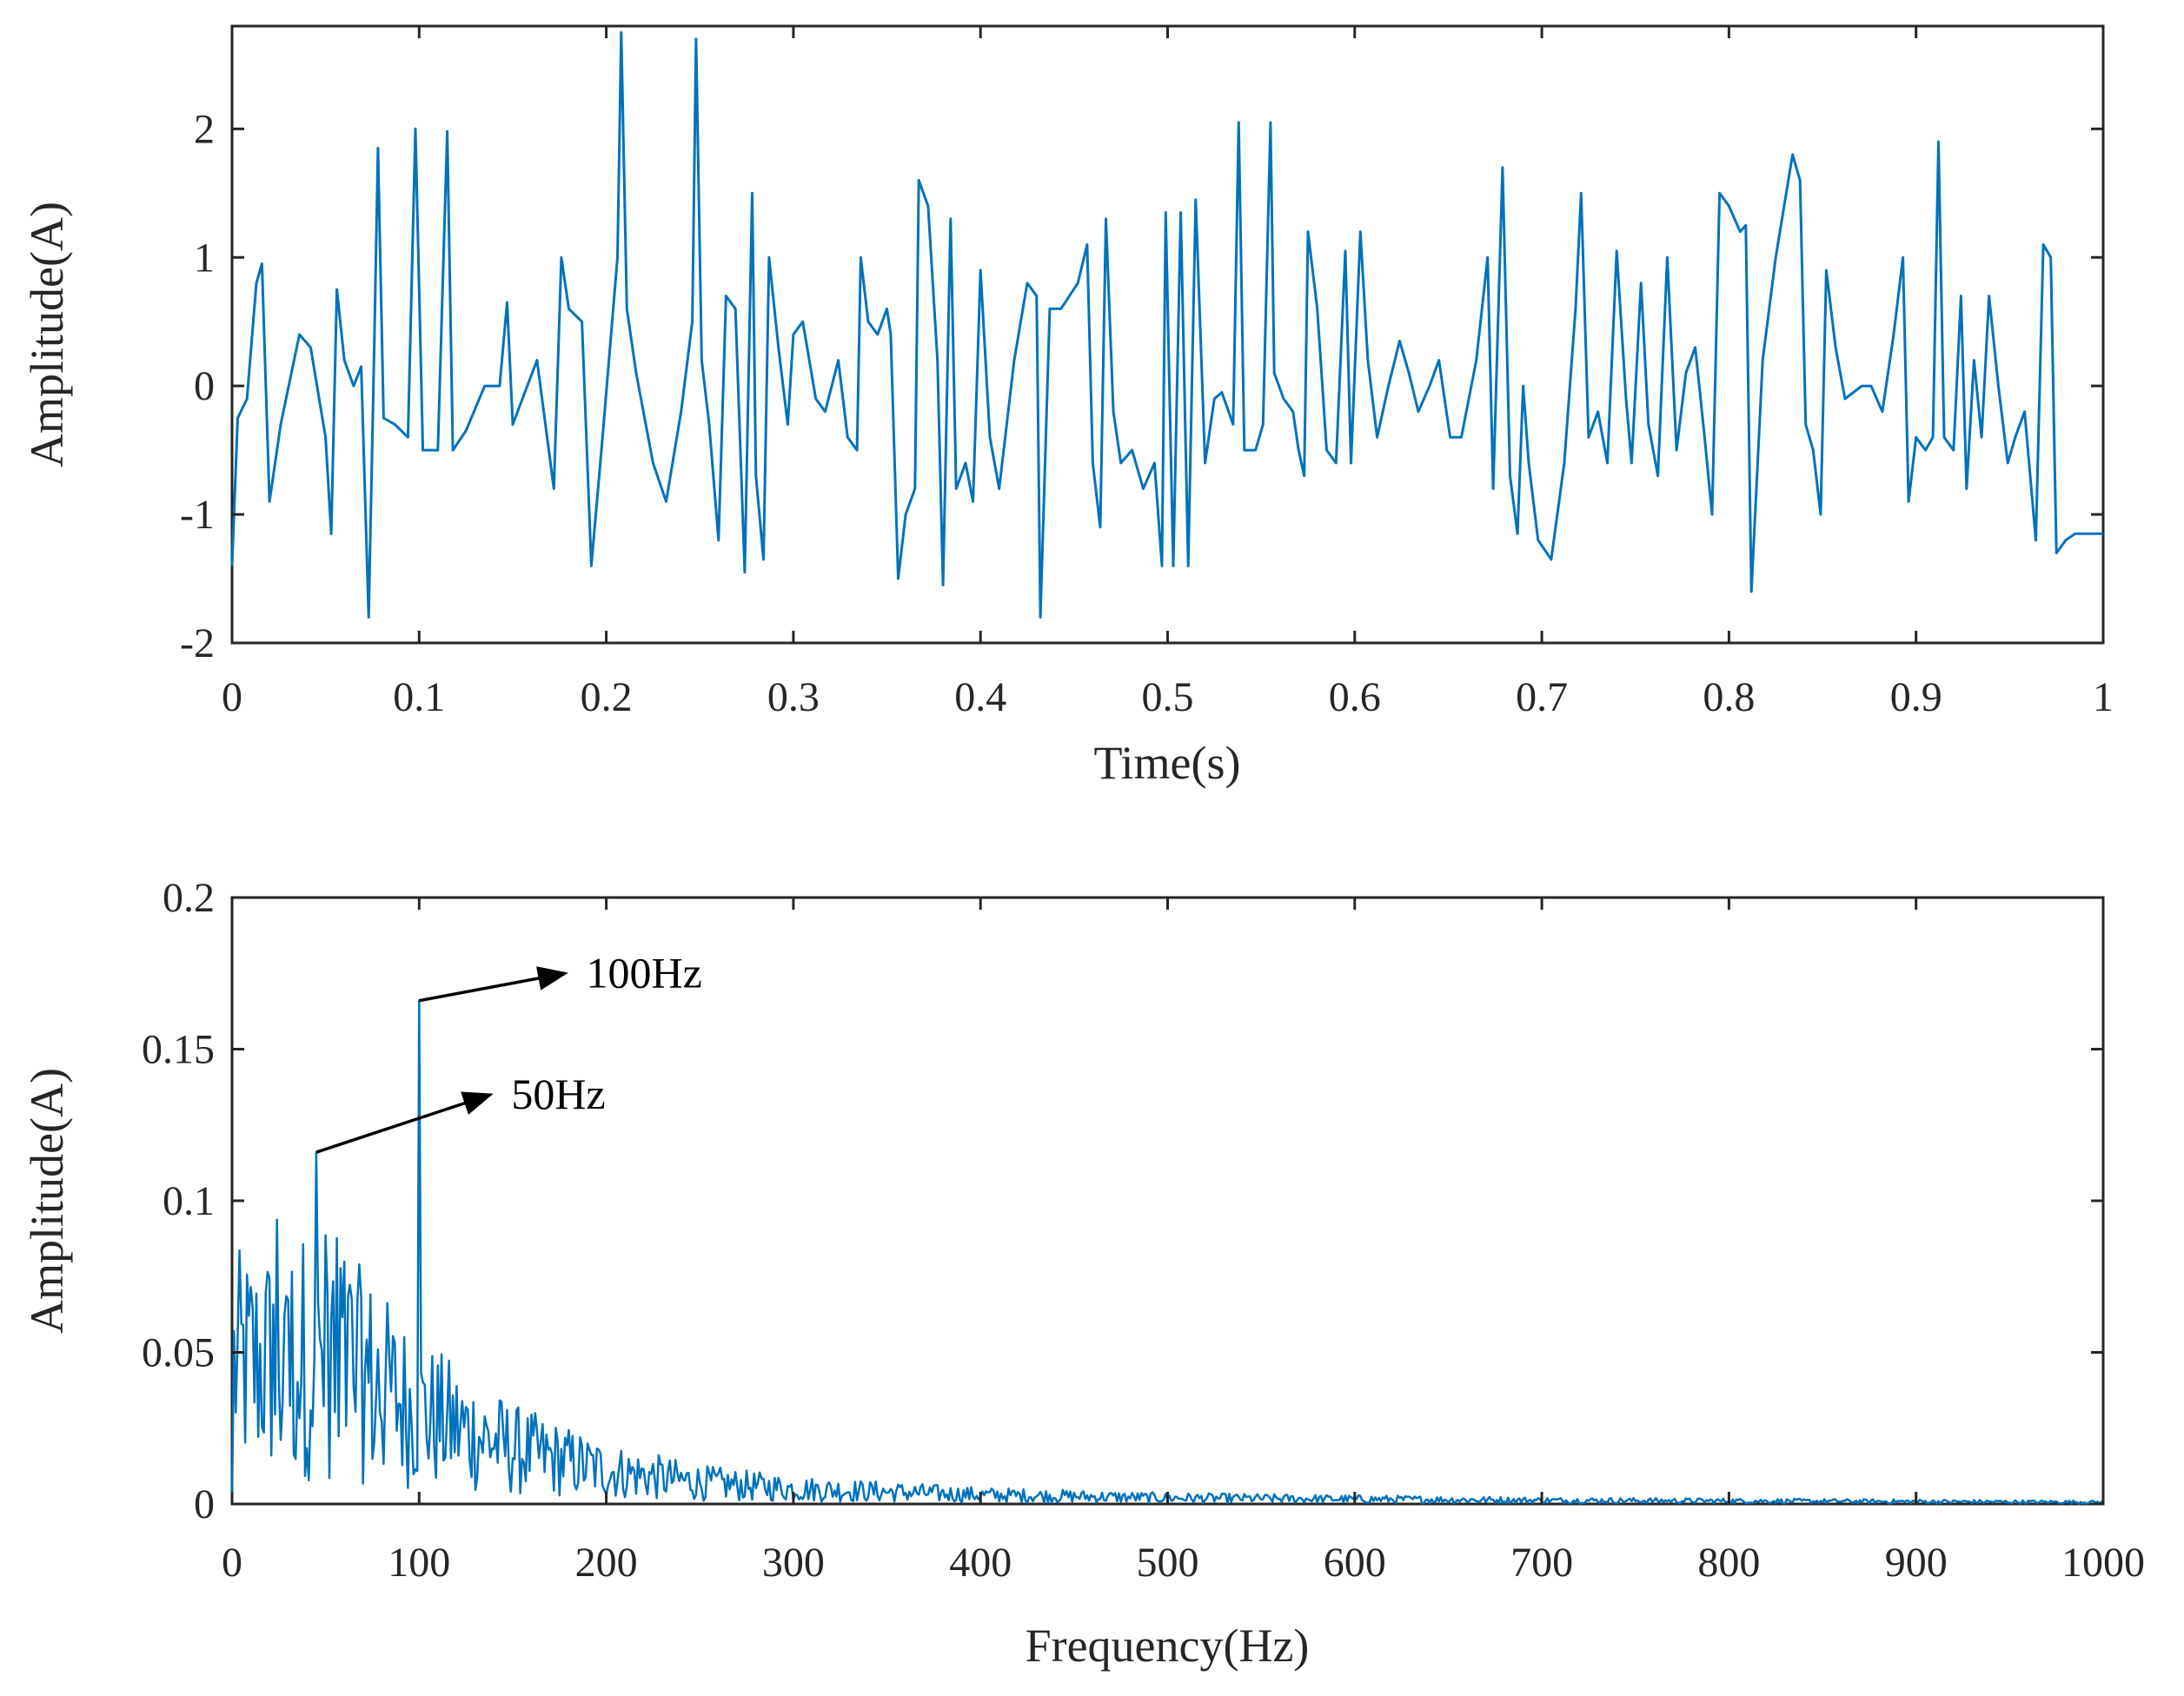  I want to click on x-tick-label: 800, so click(1728, 1563).